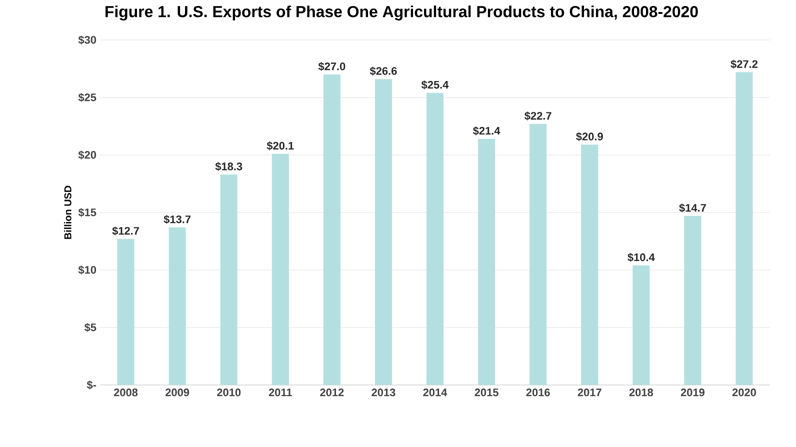 The image size is (796, 447). Describe the element at coordinates (177, 219) in the screenshot. I see `data-label: $13.7` at that location.